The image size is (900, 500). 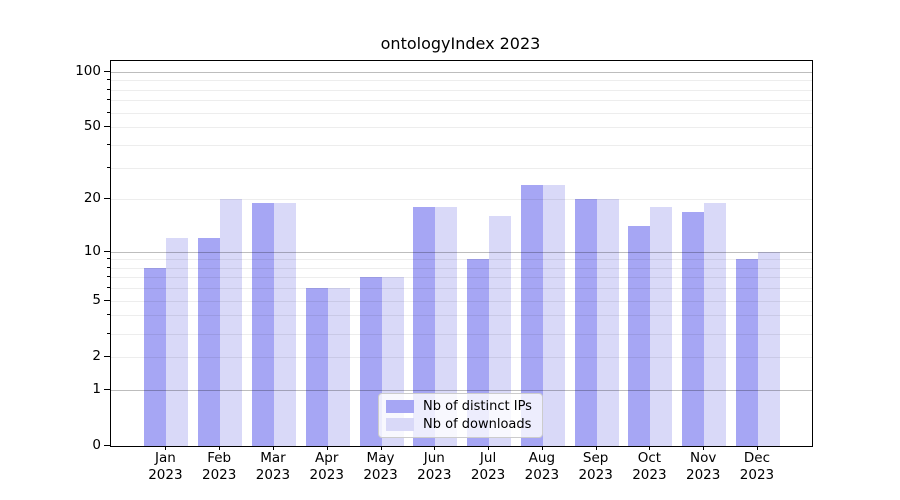 I want to click on x-tickmark-feb, so click(x=220, y=448).